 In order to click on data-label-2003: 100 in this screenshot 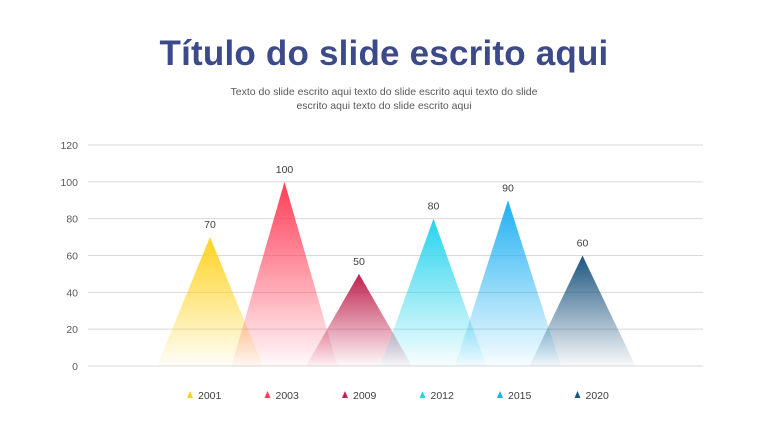, I will do `click(285, 170)`.